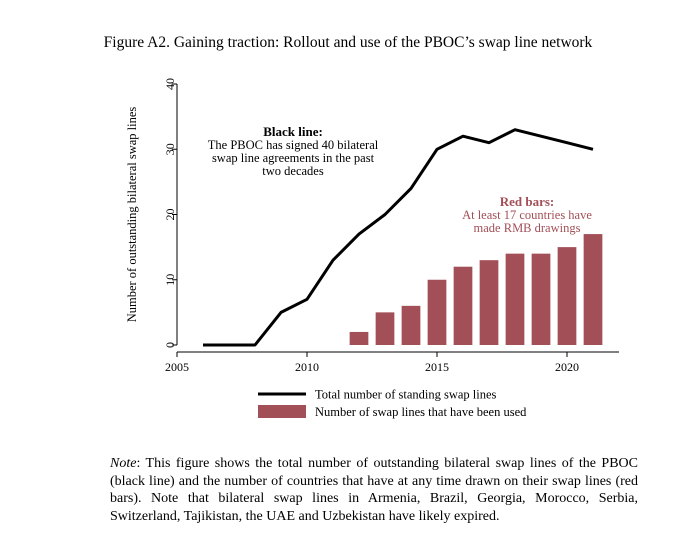 This screenshot has height=545, width=696. Describe the element at coordinates (293, 158) in the screenshot. I see `annotation-black-line: swap line agreements in the past` at that location.